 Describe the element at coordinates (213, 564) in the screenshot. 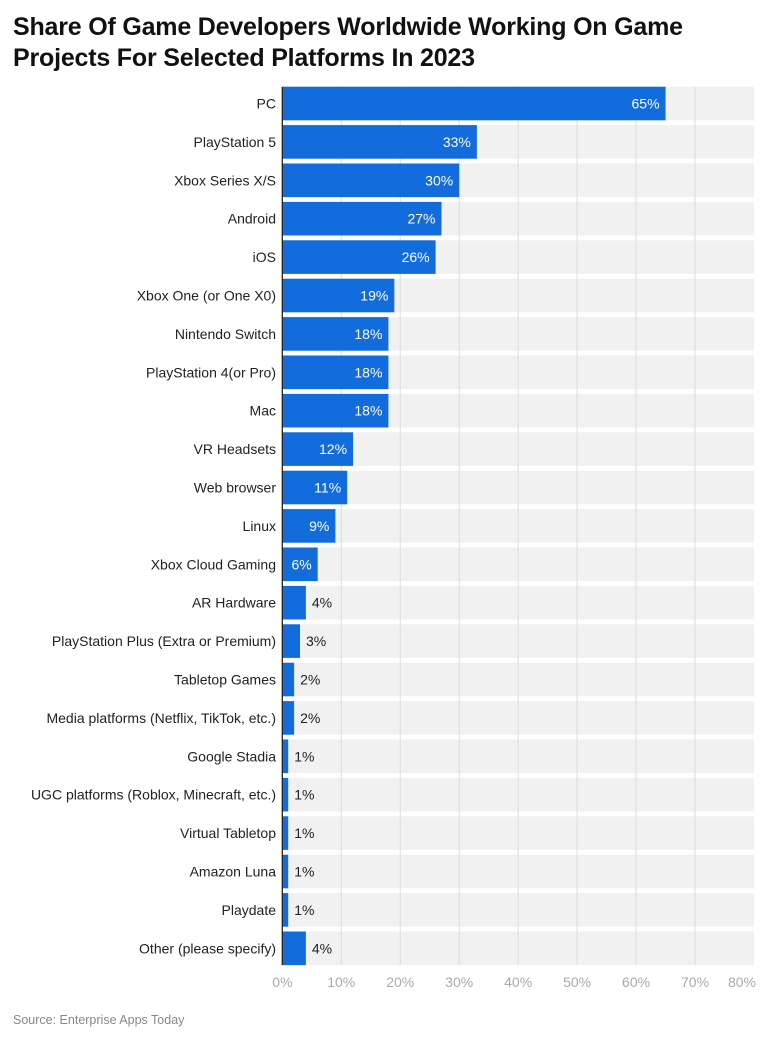

I see `category-label: Xbox Cloud Gaming` at that location.